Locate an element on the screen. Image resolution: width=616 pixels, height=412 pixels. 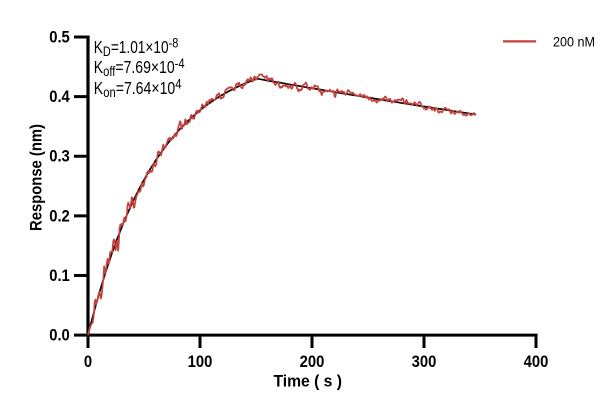
svg-text: 0 is located at coordinates (88, 362).